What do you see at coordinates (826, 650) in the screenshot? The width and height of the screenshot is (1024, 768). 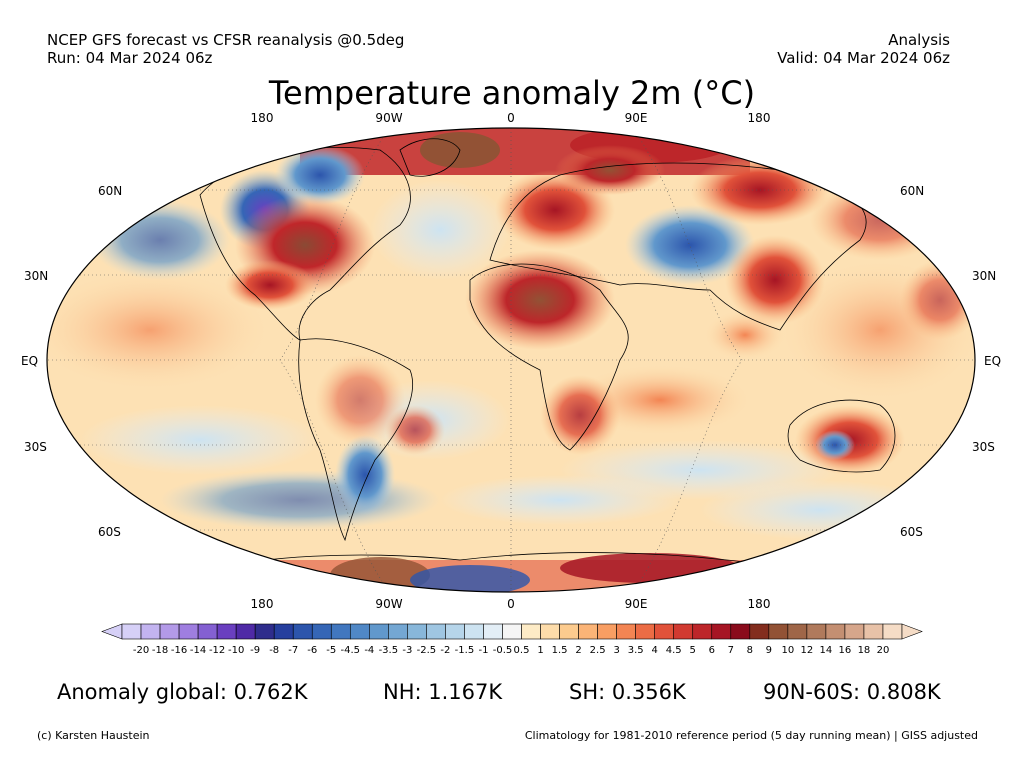 I see `colorbar-tick-label: 14` at bounding box center [826, 650].